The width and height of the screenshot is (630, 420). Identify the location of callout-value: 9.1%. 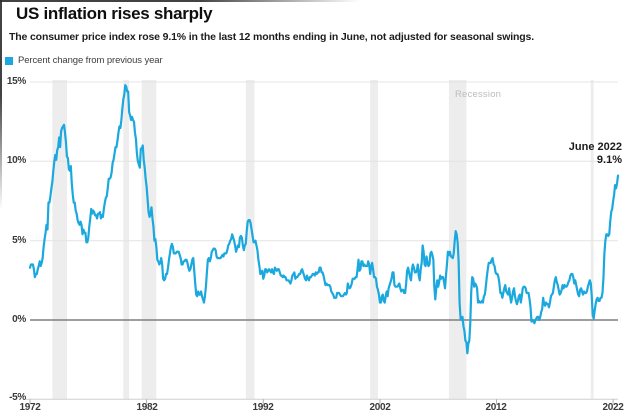
(609, 160).